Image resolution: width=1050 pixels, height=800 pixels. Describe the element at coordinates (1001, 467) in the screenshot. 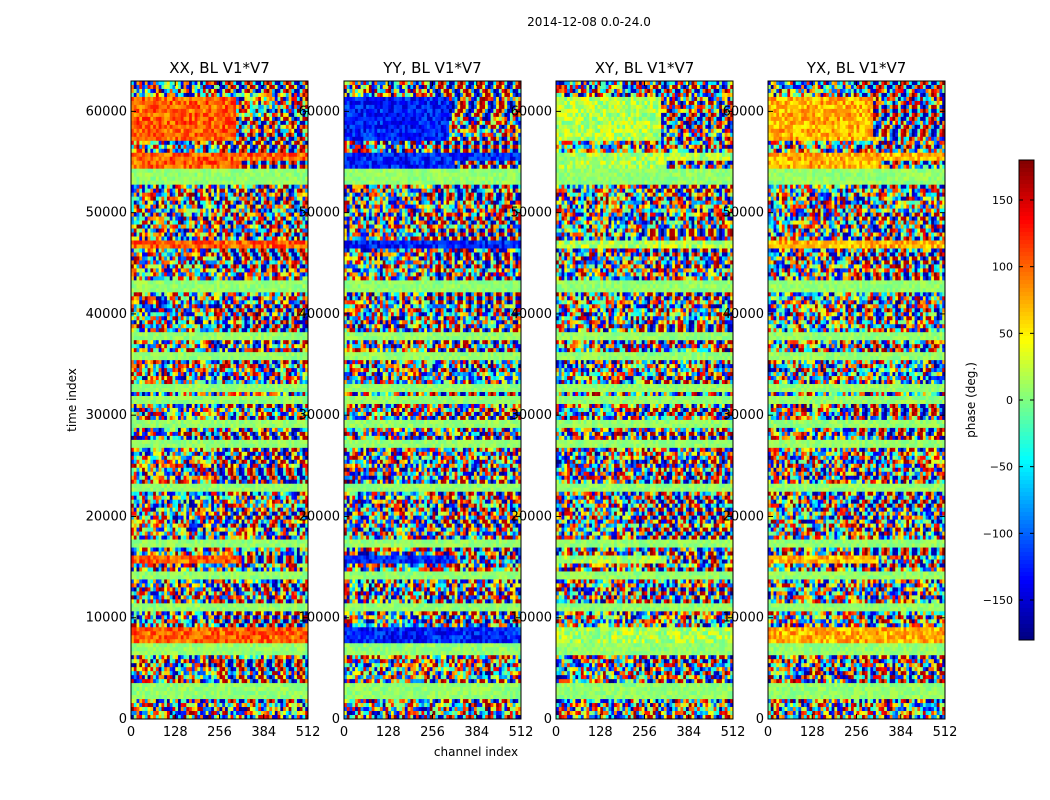

I see `colorbar-tick-label: −50` at that location.